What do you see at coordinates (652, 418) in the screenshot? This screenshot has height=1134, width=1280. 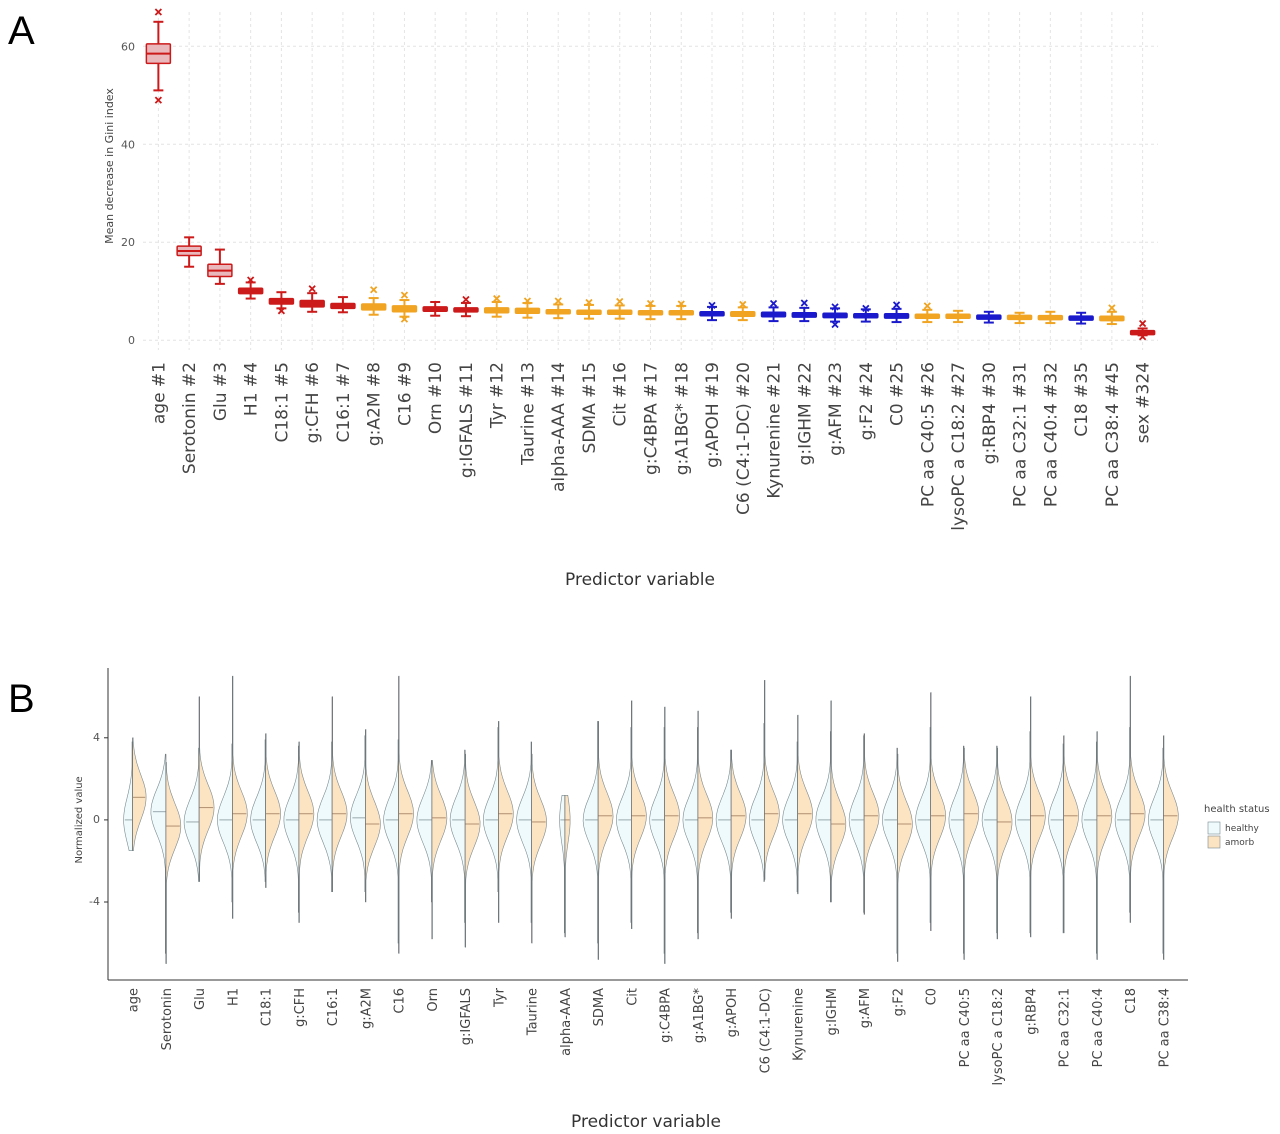 I see `x-tick-label: g:C4BPA #17` at bounding box center [652, 418].